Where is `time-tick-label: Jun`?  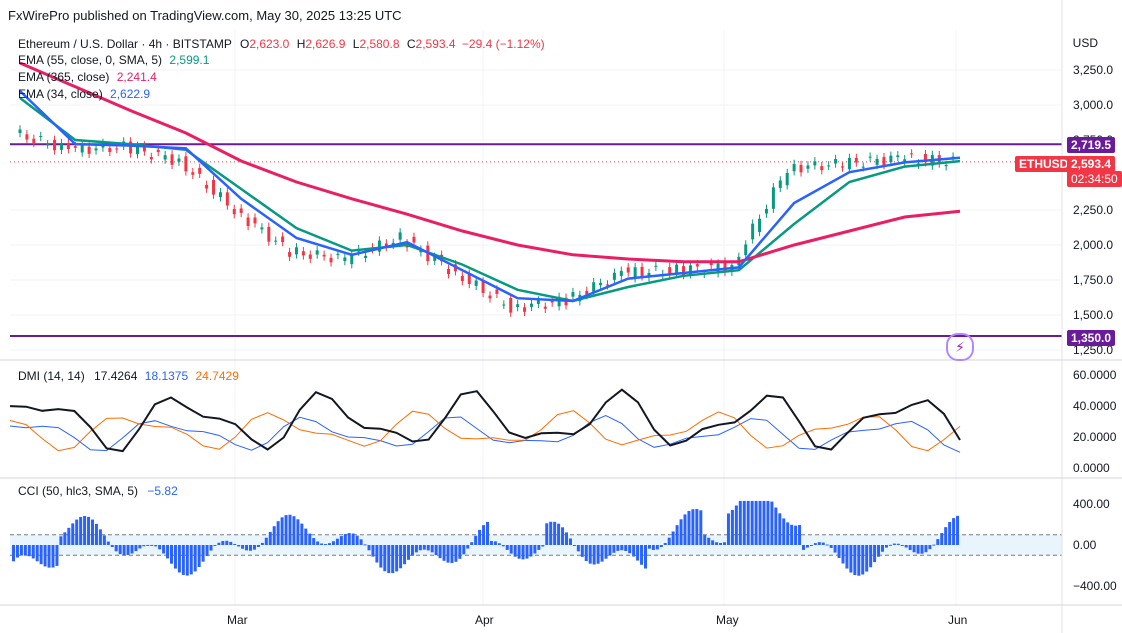
time-tick-label: Jun is located at coordinates (957, 620).